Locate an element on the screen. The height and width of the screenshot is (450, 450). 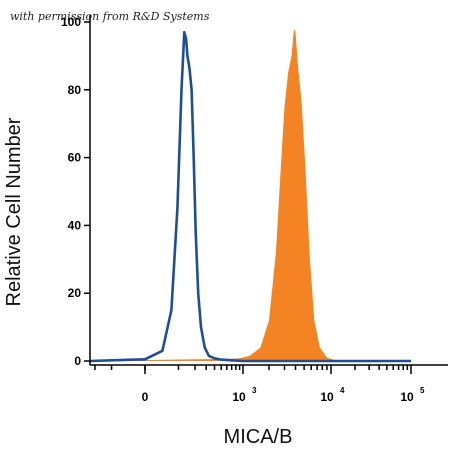
y-tick-label: 80 is located at coordinates (75, 90).